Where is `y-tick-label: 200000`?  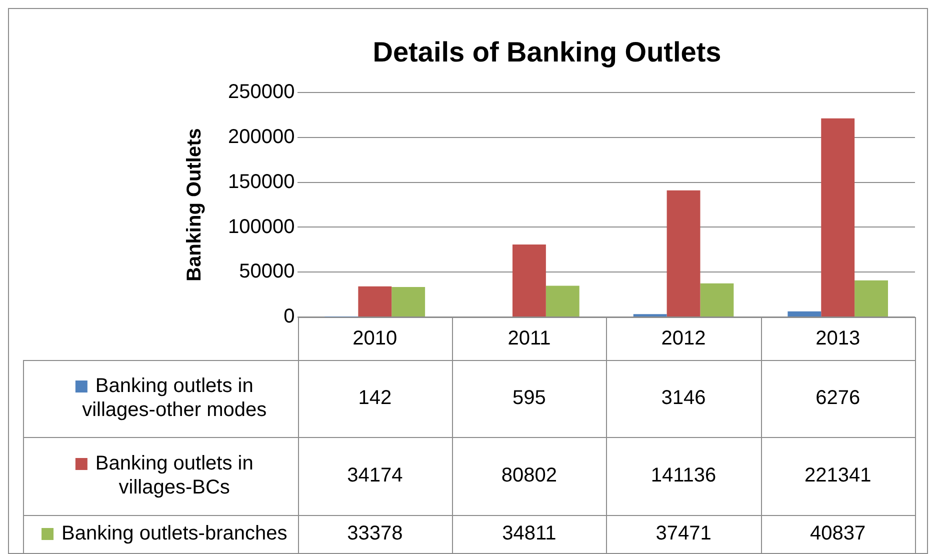
y-tick-label: 200000 is located at coordinates (261, 137).